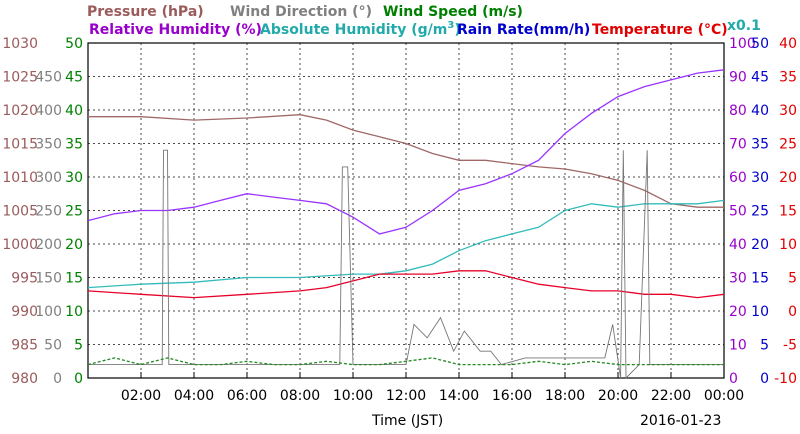 The height and width of the screenshot is (434, 800). I want to click on x-tick-label: 00:00, so click(724, 396).